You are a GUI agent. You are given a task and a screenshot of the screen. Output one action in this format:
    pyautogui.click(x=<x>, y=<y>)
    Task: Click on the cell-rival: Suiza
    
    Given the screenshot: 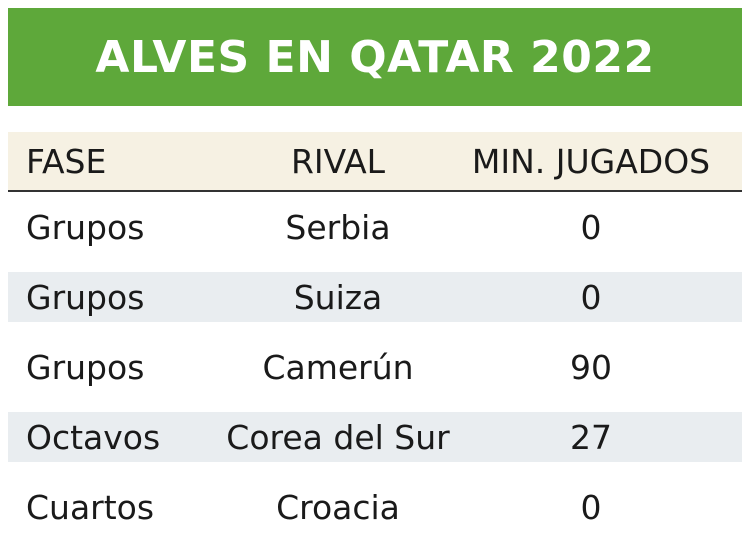 What is the action you would take?
    pyautogui.click(x=338, y=297)
    